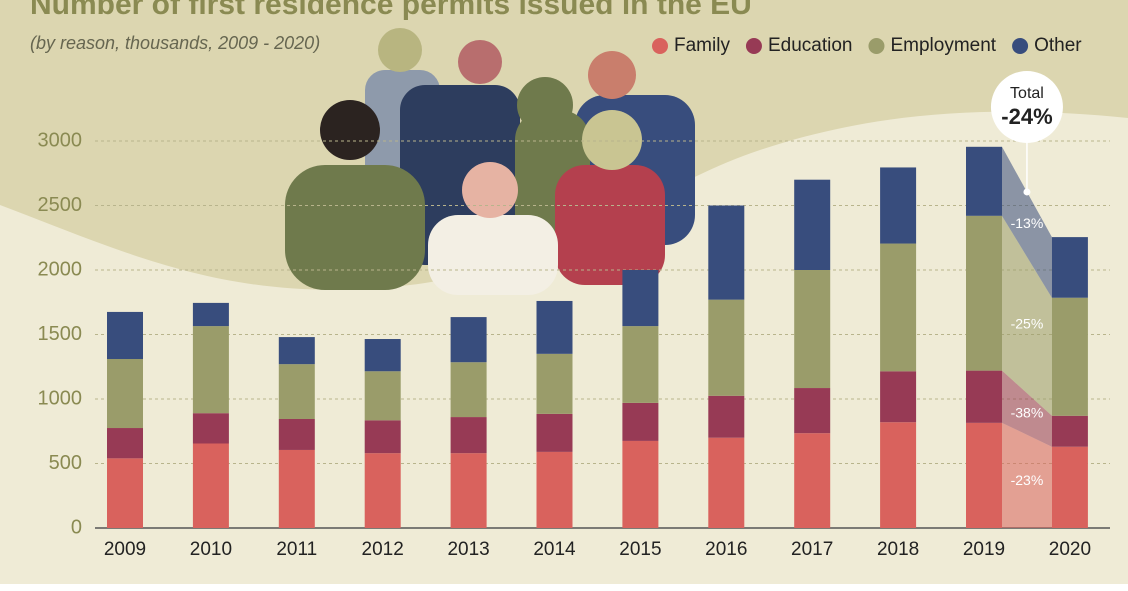 The height and width of the screenshot is (591, 1128). What do you see at coordinates (943, 45) in the screenshot?
I see `legend-label: Employment` at bounding box center [943, 45].